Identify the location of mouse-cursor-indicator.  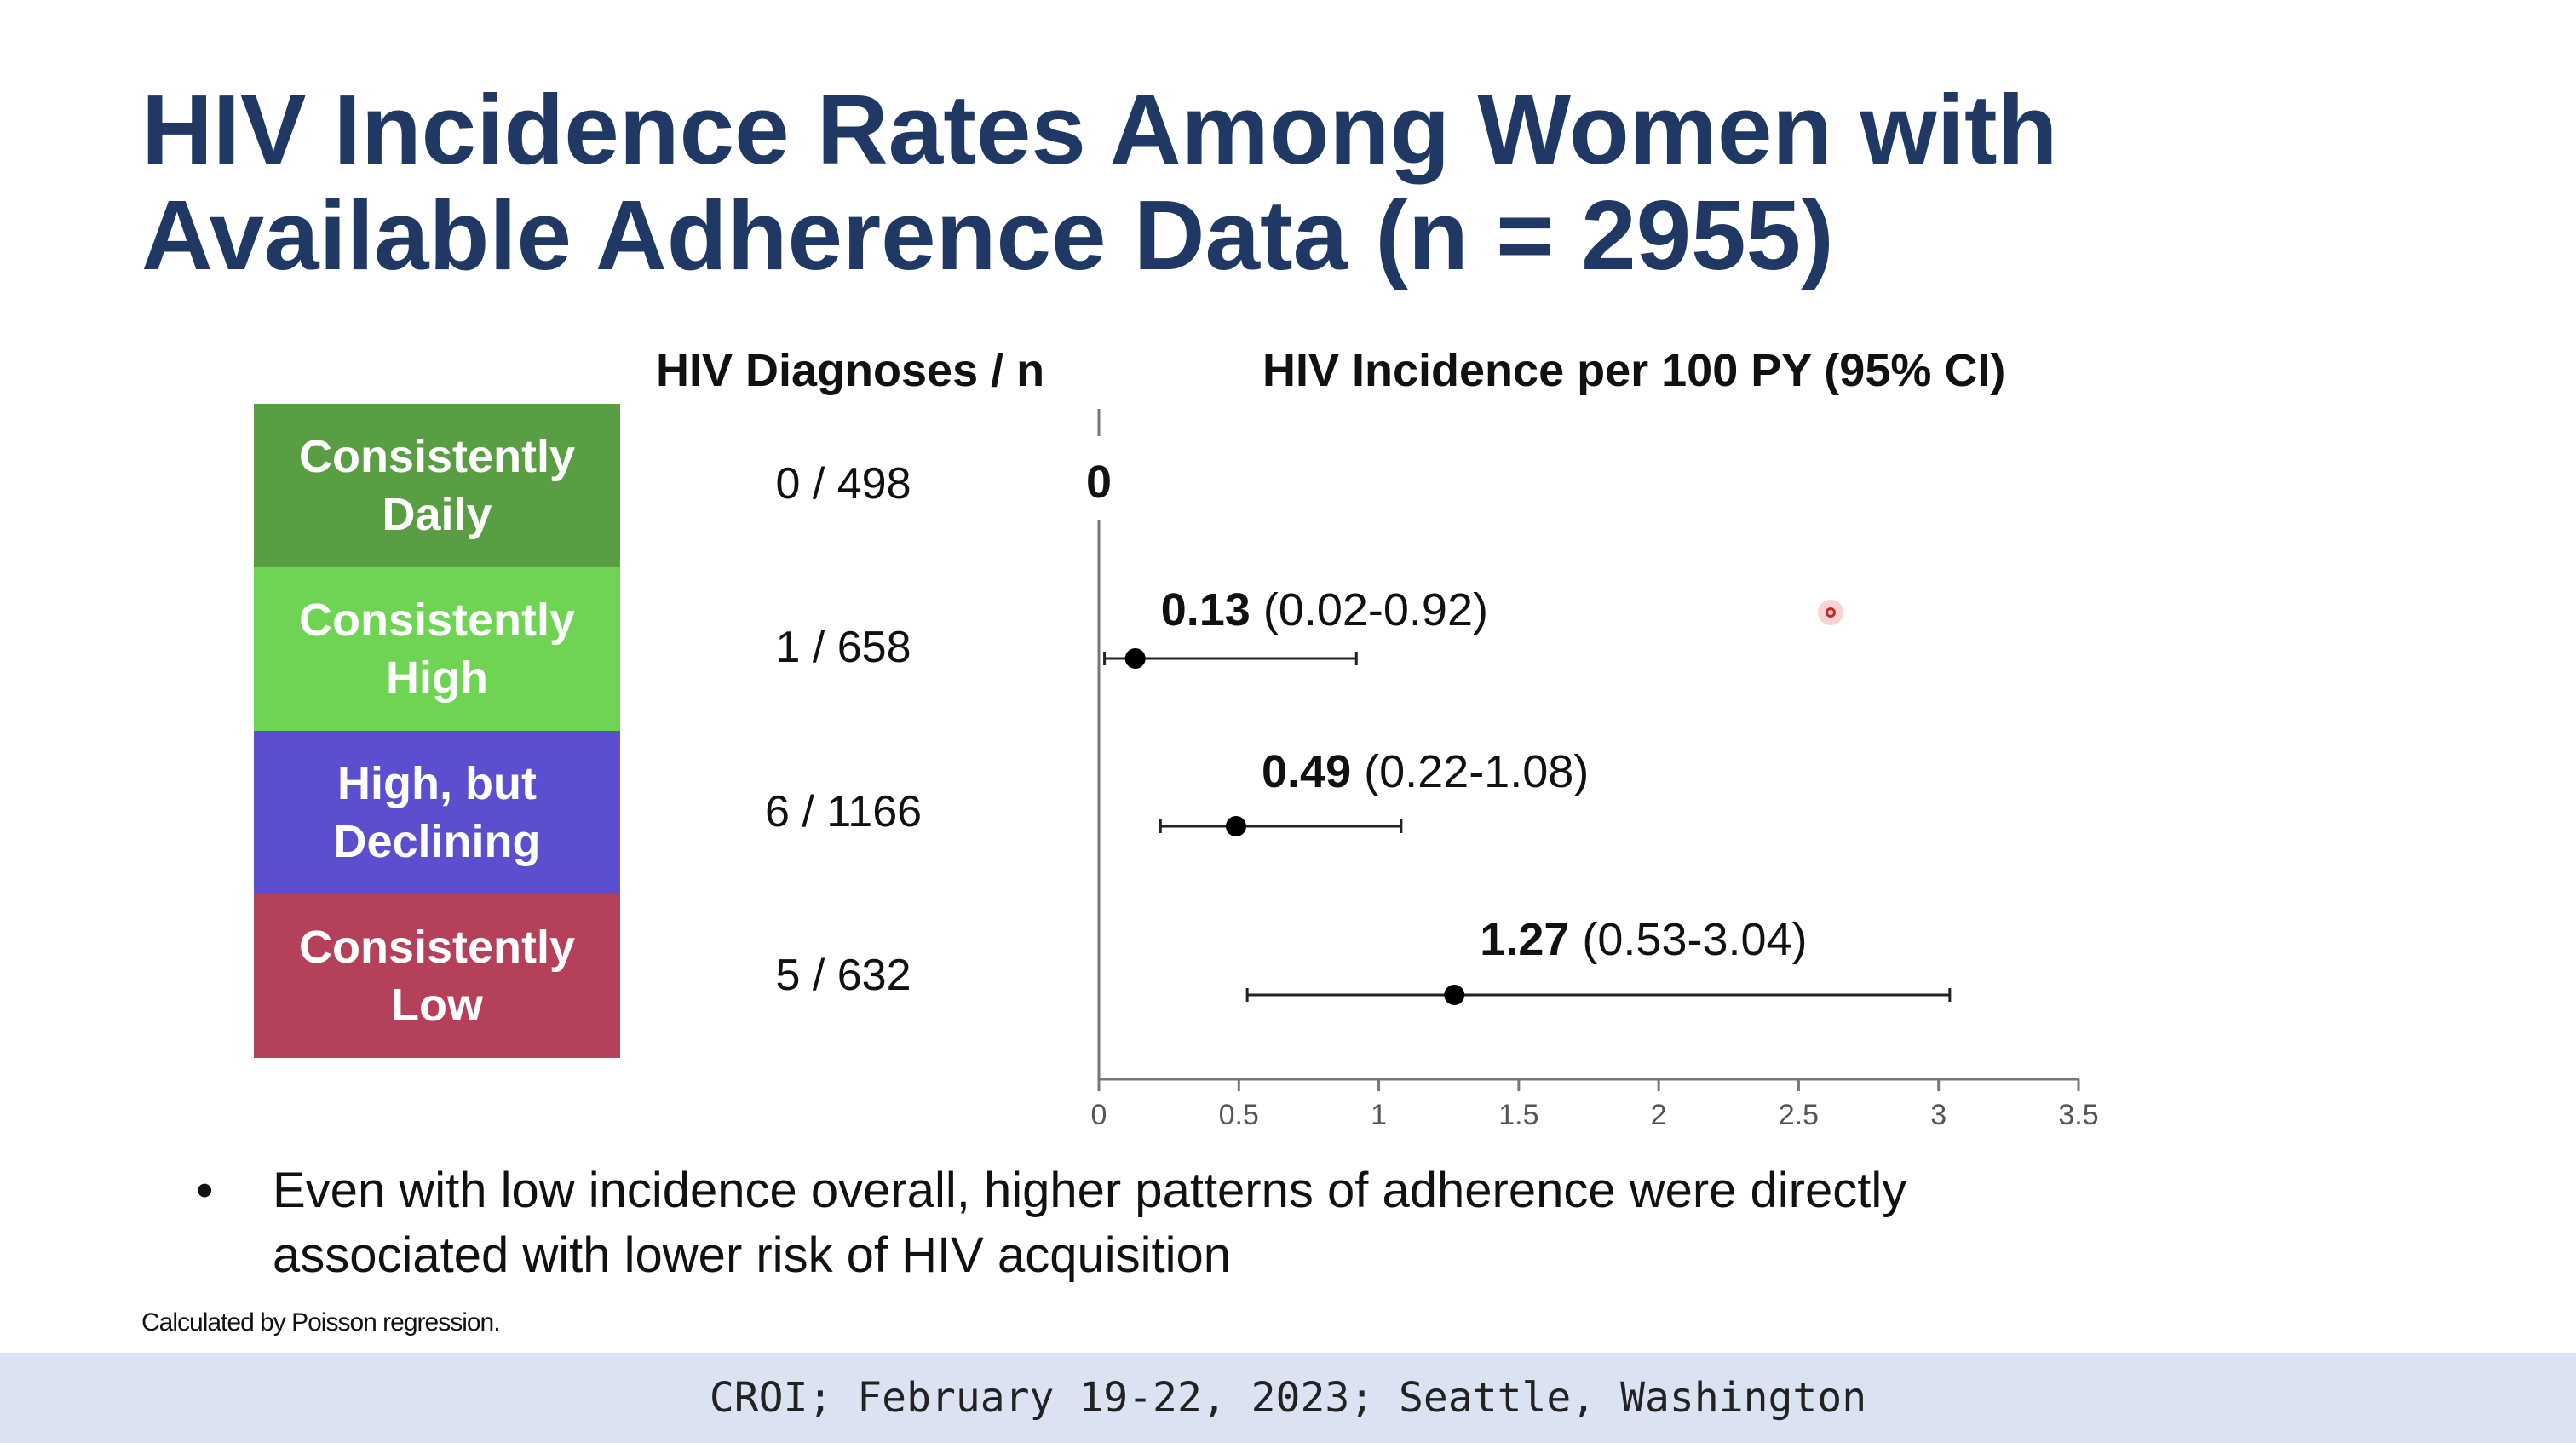
(1830, 613).